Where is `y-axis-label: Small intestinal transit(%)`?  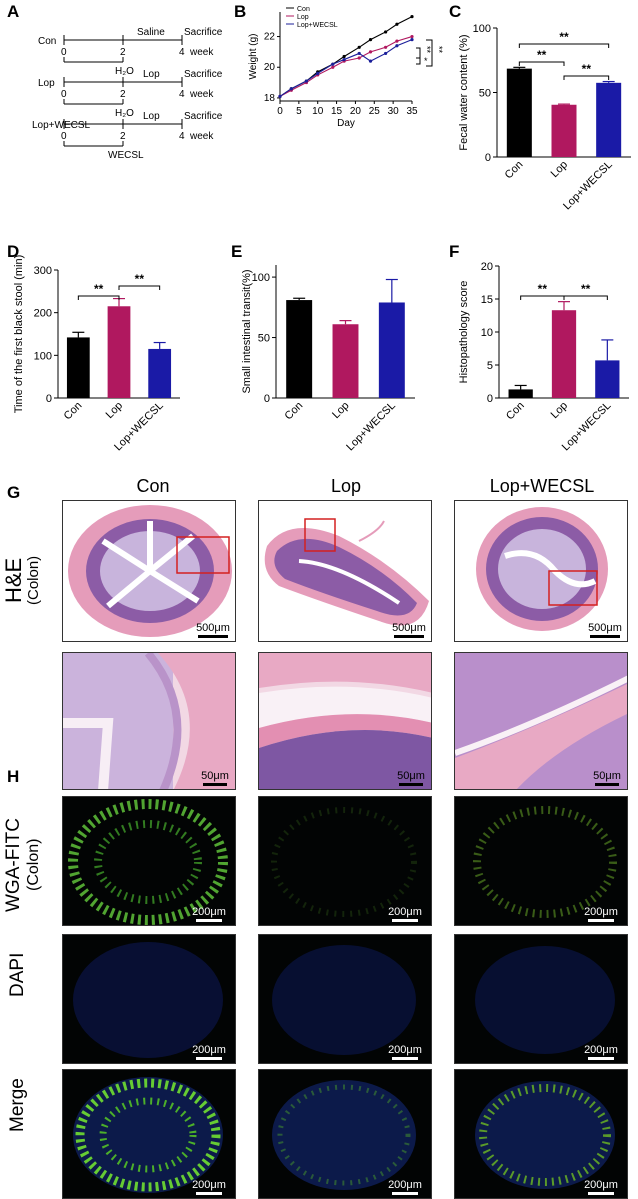
y-axis-label: Small intestinal transit(%) is located at coordinates (247, 331).